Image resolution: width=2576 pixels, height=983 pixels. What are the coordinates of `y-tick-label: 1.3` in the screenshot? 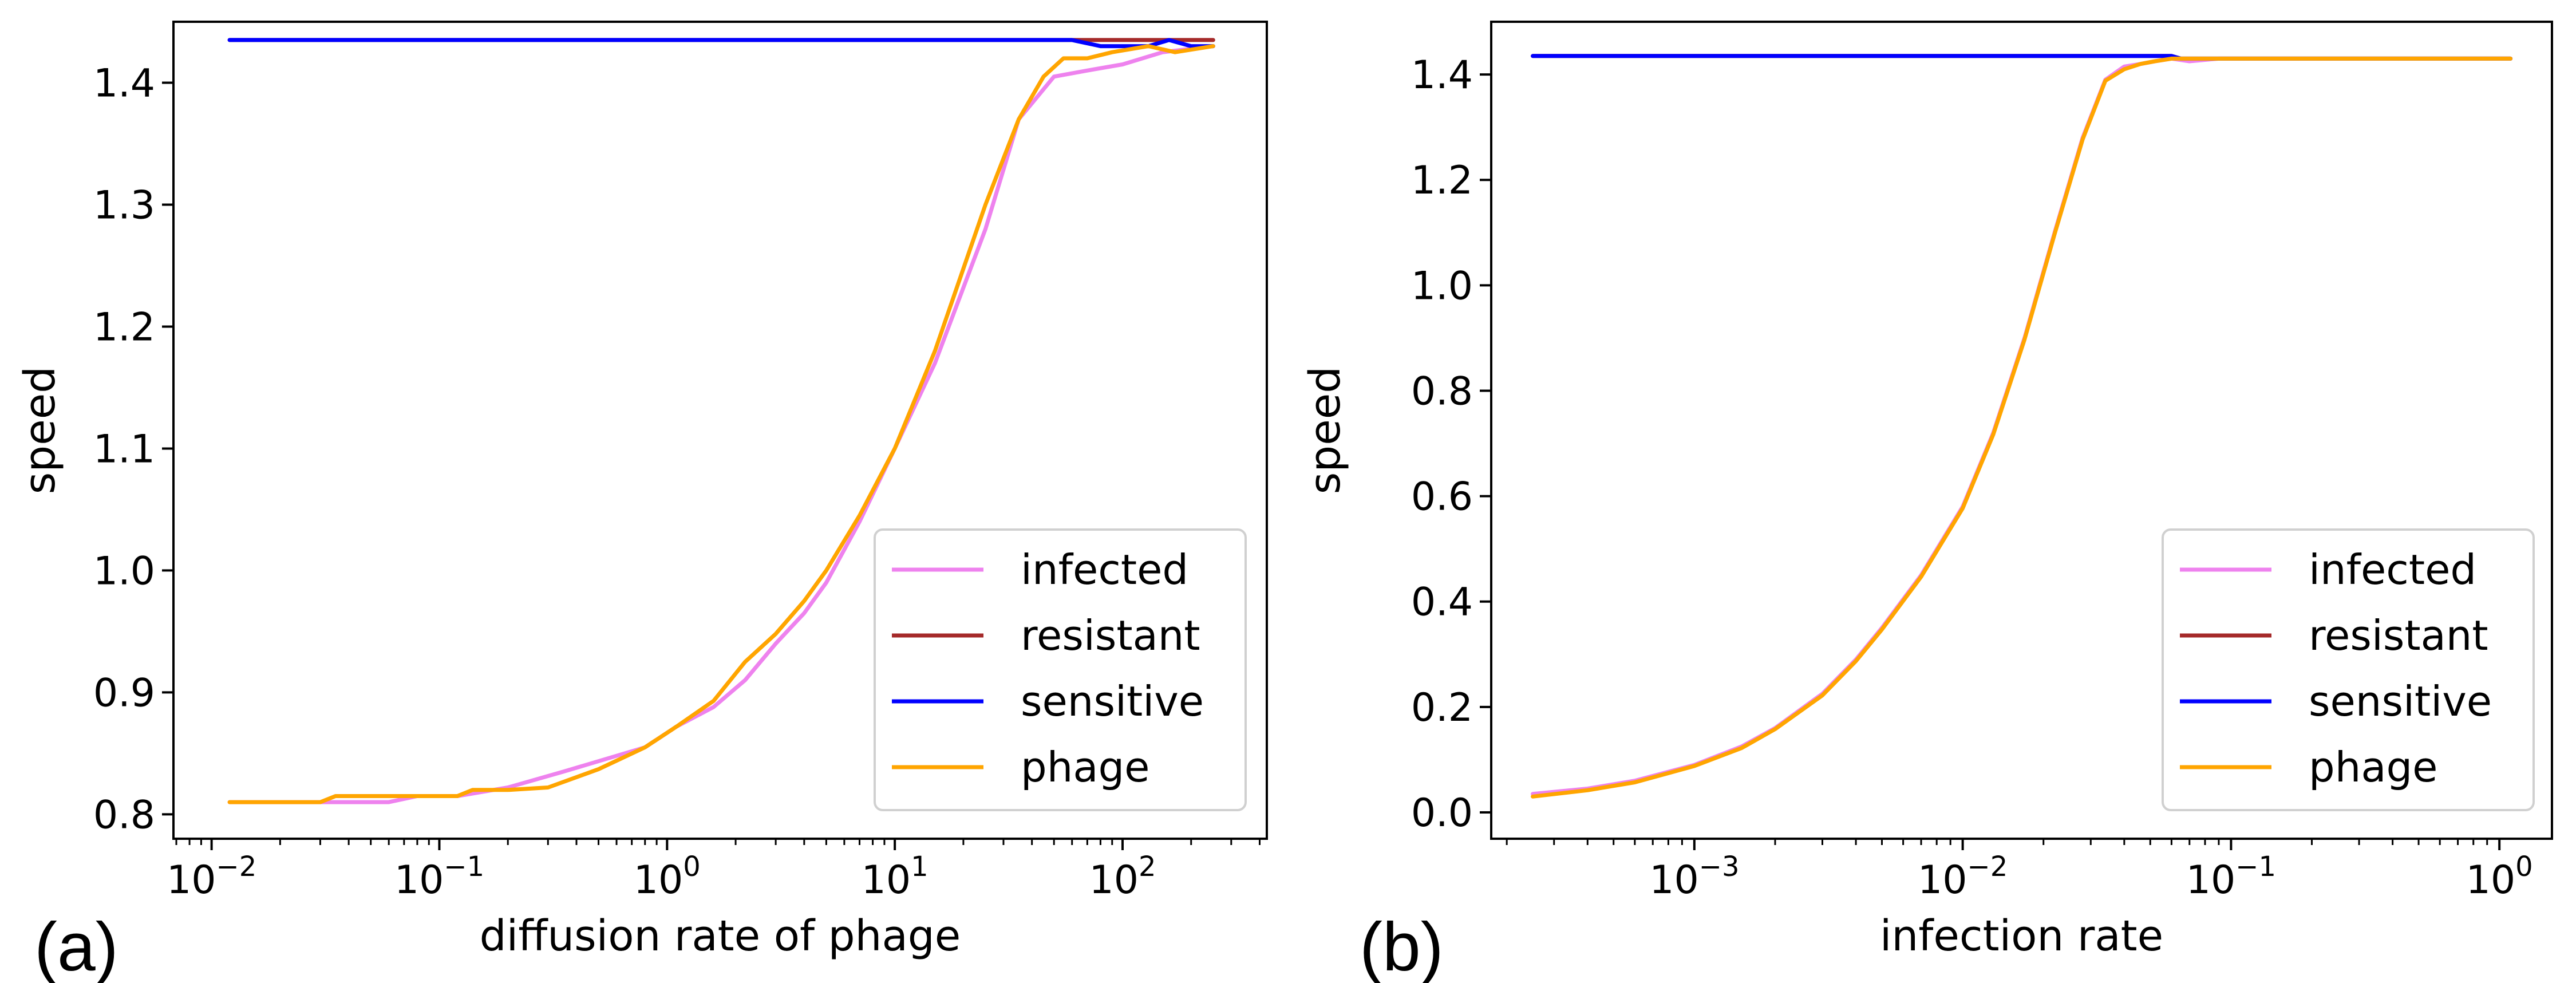 It's located at (124, 205).